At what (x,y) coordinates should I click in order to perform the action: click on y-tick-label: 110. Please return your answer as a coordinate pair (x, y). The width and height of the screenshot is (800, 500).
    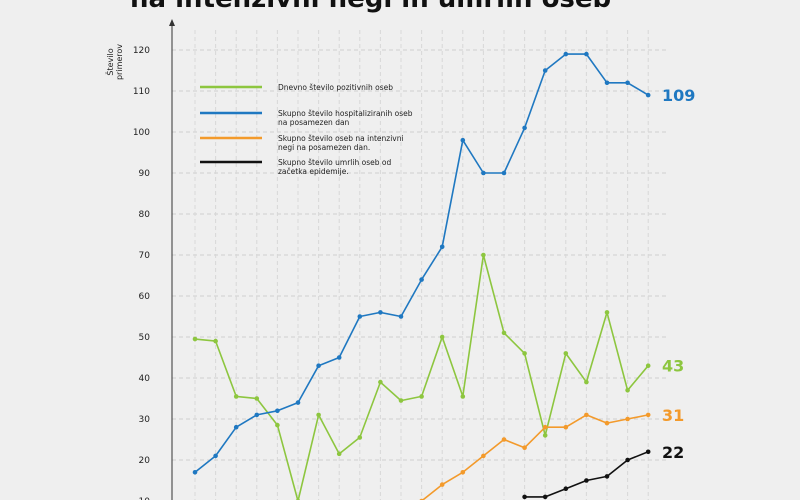
    Looking at the image, I should click on (141, 92).